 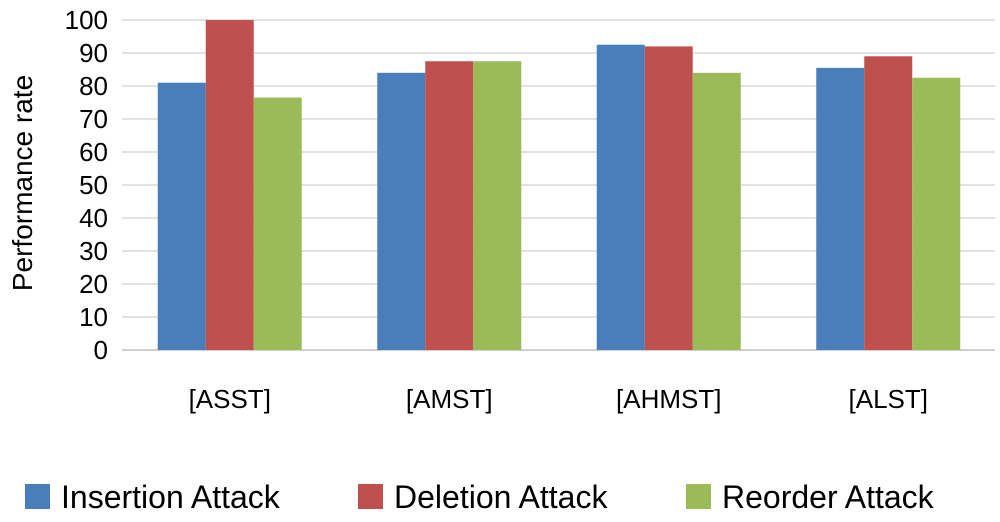 I want to click on y-tick-label: 90, so click(x=93, y=53).